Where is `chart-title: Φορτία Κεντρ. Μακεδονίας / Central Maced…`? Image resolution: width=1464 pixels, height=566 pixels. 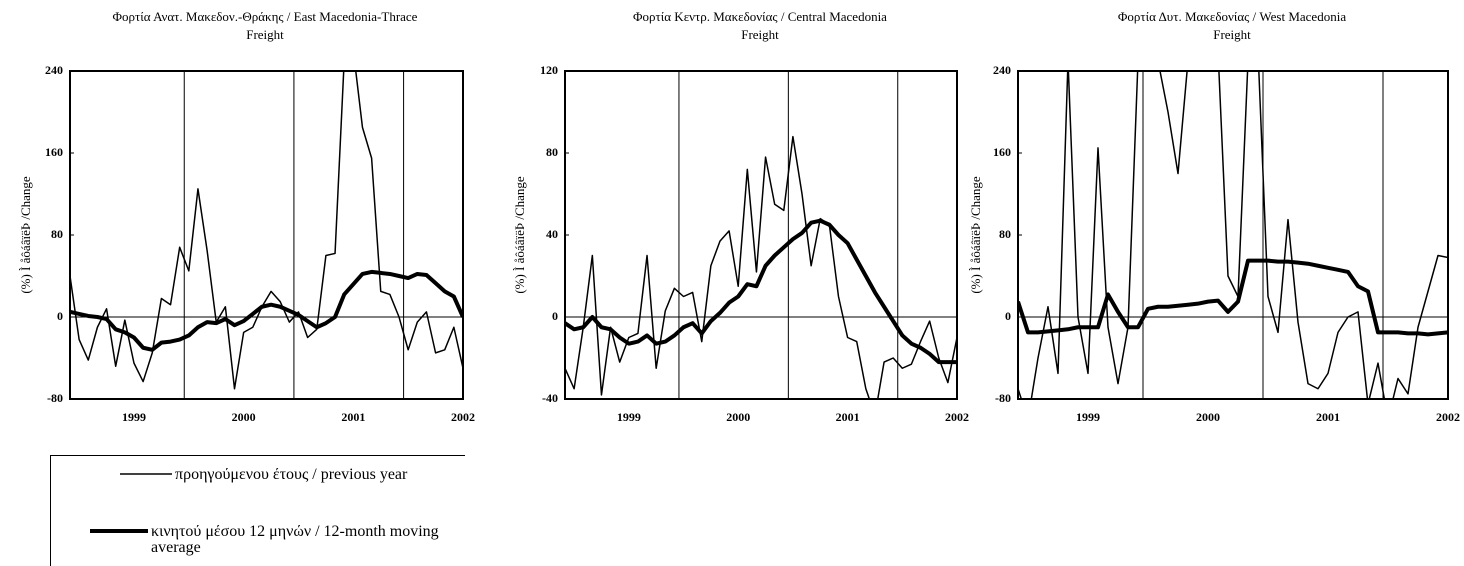 chart-title: Φορτία Κεντρ. Μακεδονίας / Central Maced… is located at coordinates (760, 25).